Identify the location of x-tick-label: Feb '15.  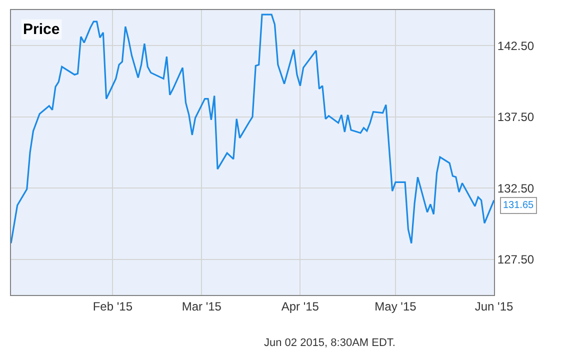
(112, 306).